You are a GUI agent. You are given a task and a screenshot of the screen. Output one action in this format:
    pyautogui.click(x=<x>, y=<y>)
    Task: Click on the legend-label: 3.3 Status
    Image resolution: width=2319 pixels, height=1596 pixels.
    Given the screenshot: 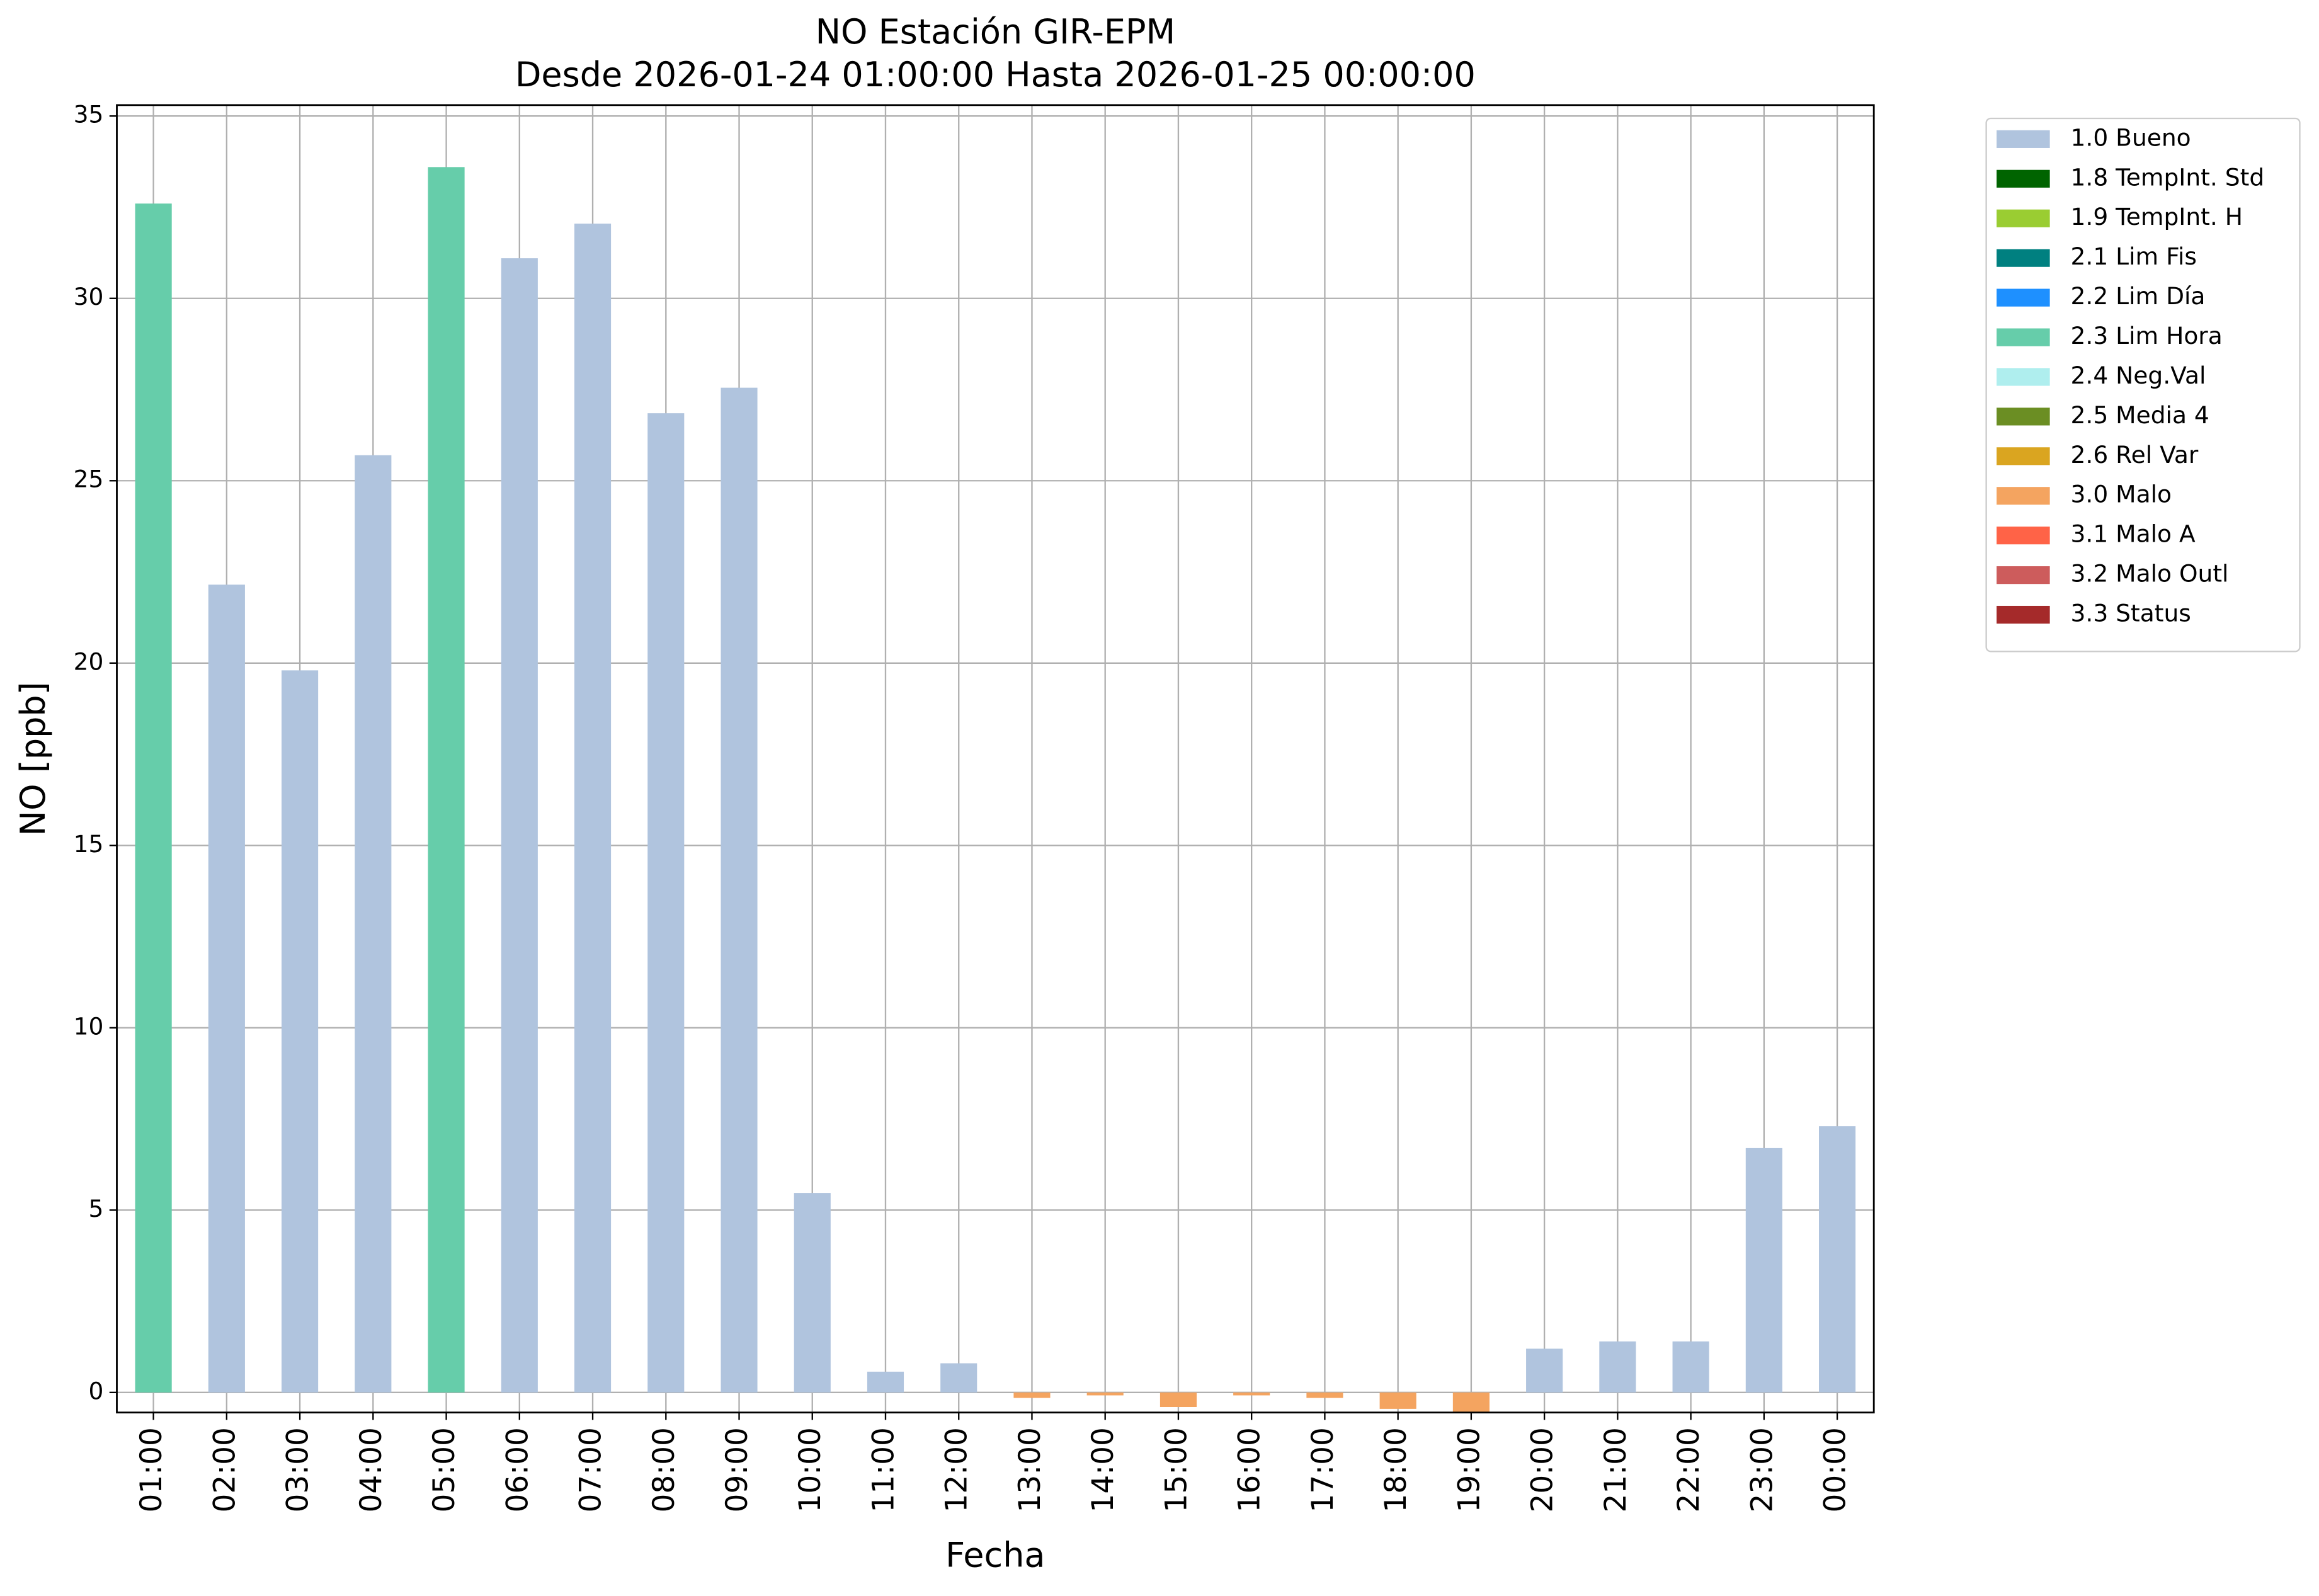 What is the action you would take?
    pyautogui.click(x=2131, y=613)
    